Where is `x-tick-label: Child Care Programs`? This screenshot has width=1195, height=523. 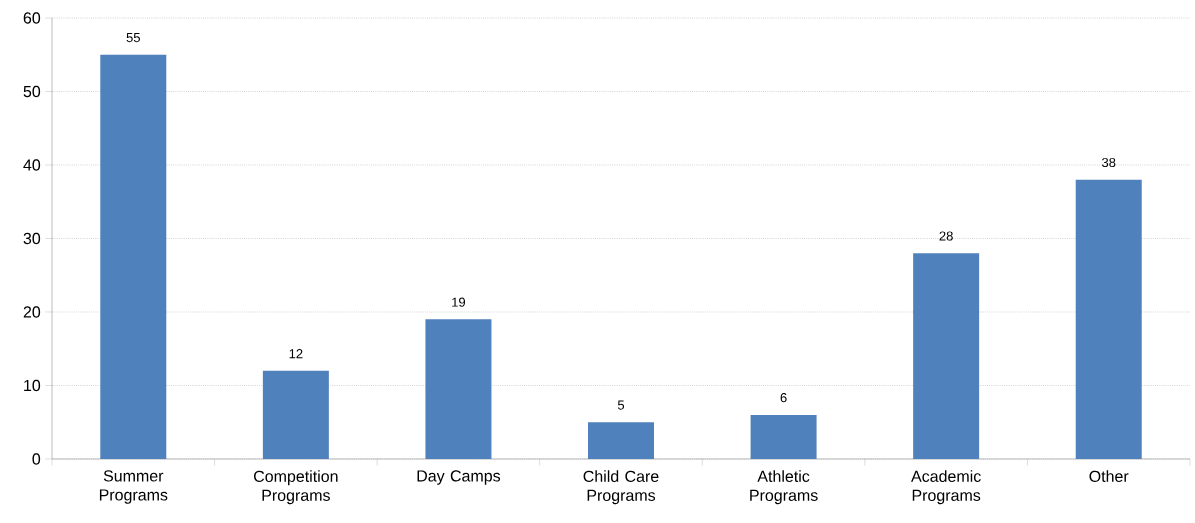 x-tick-label: Child Care Programs is located at coordinates (621, 487).